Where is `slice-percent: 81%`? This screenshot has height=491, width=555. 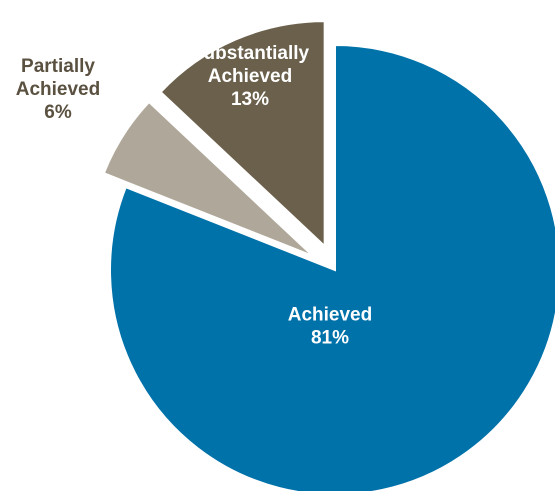
slice-percent: 81% is located at coordinates (330, 338).